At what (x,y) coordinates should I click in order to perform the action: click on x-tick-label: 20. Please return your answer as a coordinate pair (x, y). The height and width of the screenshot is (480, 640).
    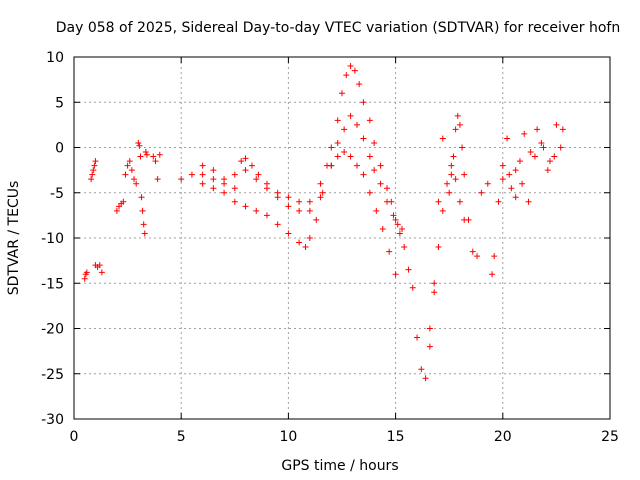
    Looking at the image, I should click on (503, 437).